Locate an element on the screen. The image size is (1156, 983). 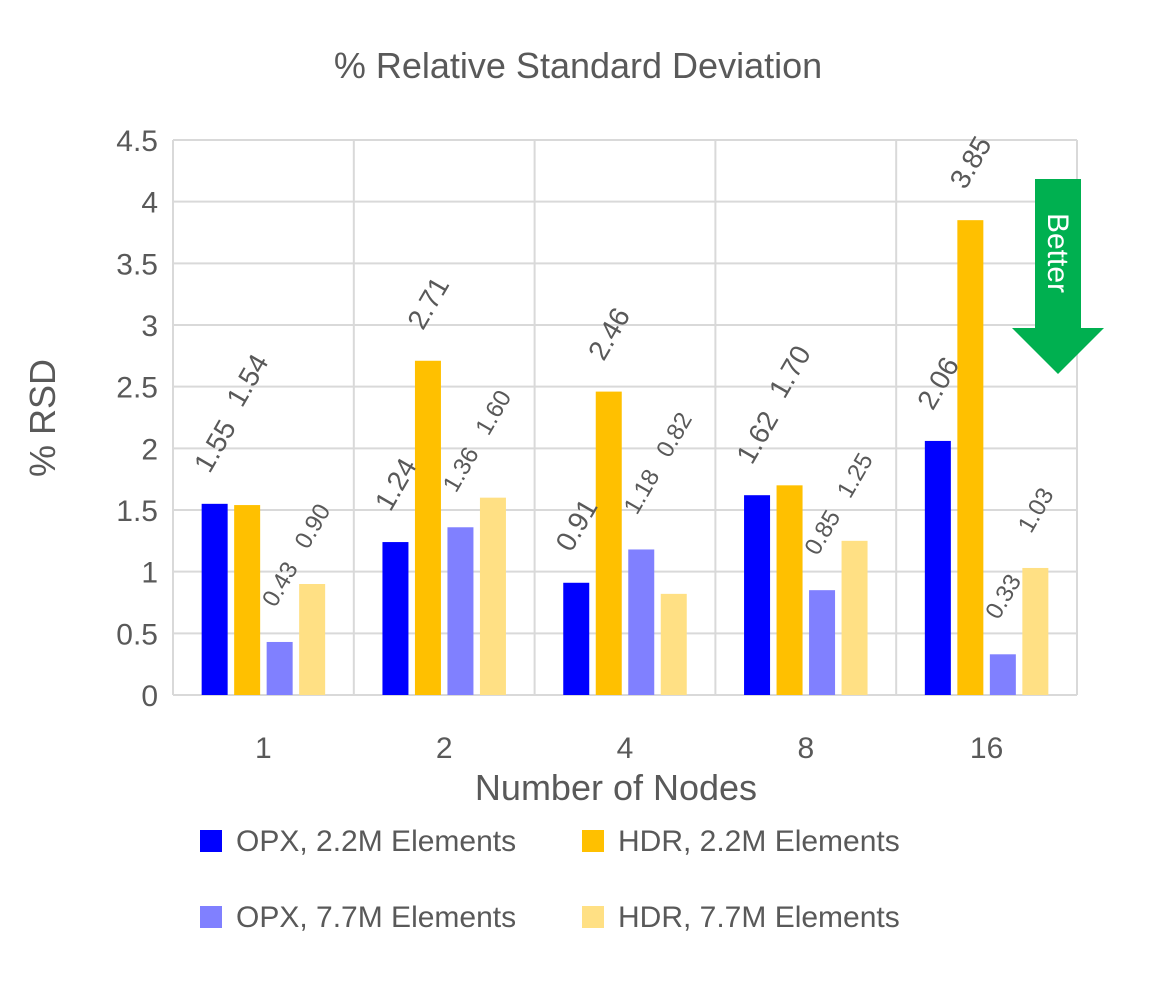
y-tick-label: 4 is located at coordinates (149, 203).